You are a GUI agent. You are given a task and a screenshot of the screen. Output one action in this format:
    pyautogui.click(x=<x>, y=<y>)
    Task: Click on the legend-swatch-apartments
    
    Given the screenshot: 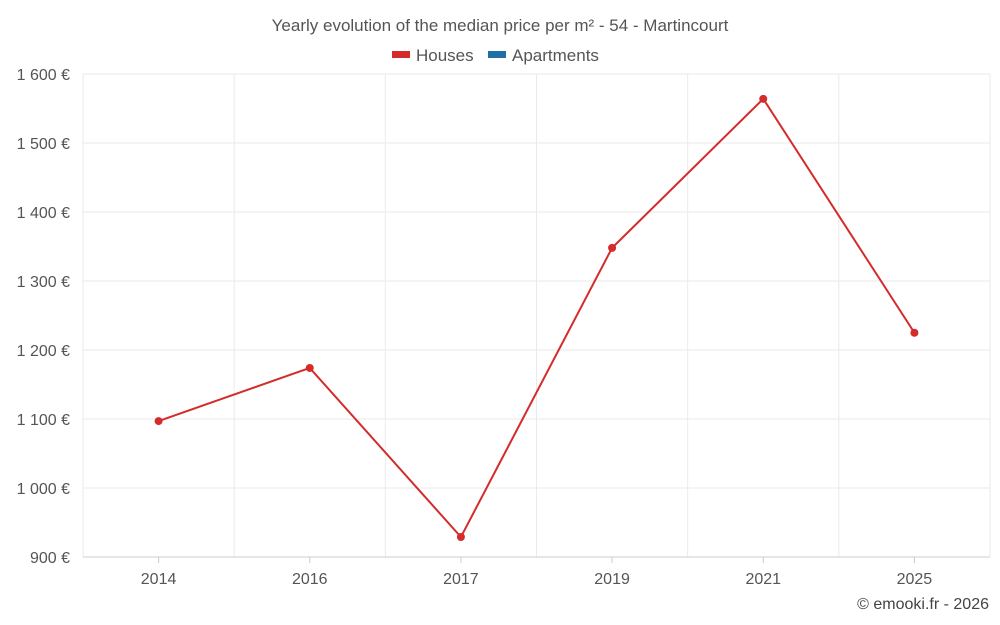 What is the action you would take?
    pyautogui.click(x=497, y=54)
    